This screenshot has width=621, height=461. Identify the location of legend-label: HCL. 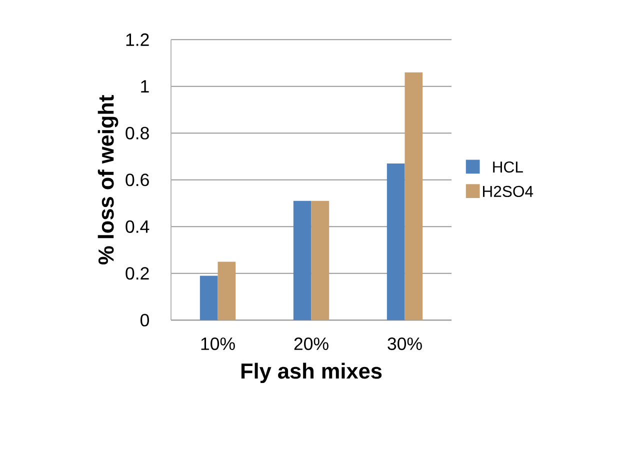
(508, 167).